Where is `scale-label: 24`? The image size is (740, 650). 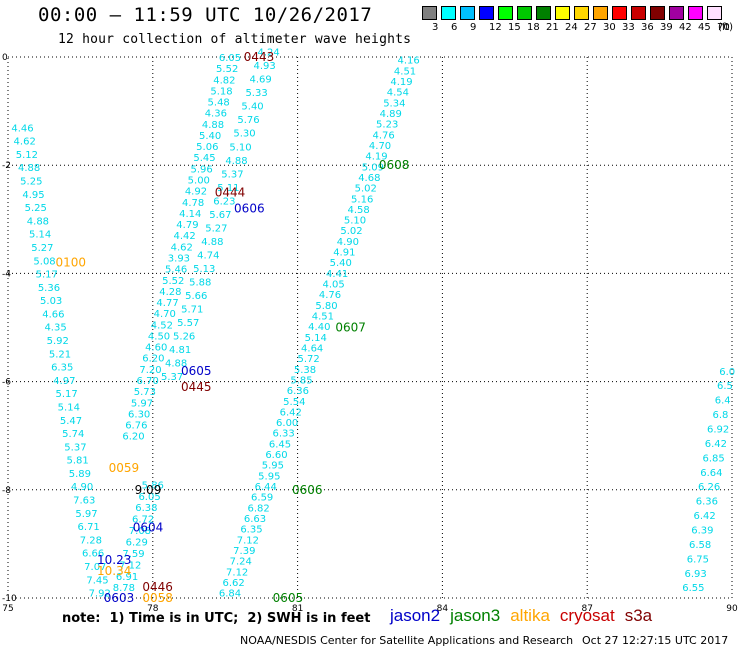
scale-label: 24 is located at coordinates (571, 27).